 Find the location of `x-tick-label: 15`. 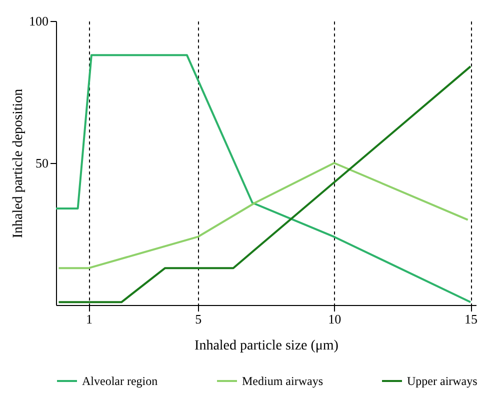

x-tick-label: 15 is located at coordinates (471, 319).